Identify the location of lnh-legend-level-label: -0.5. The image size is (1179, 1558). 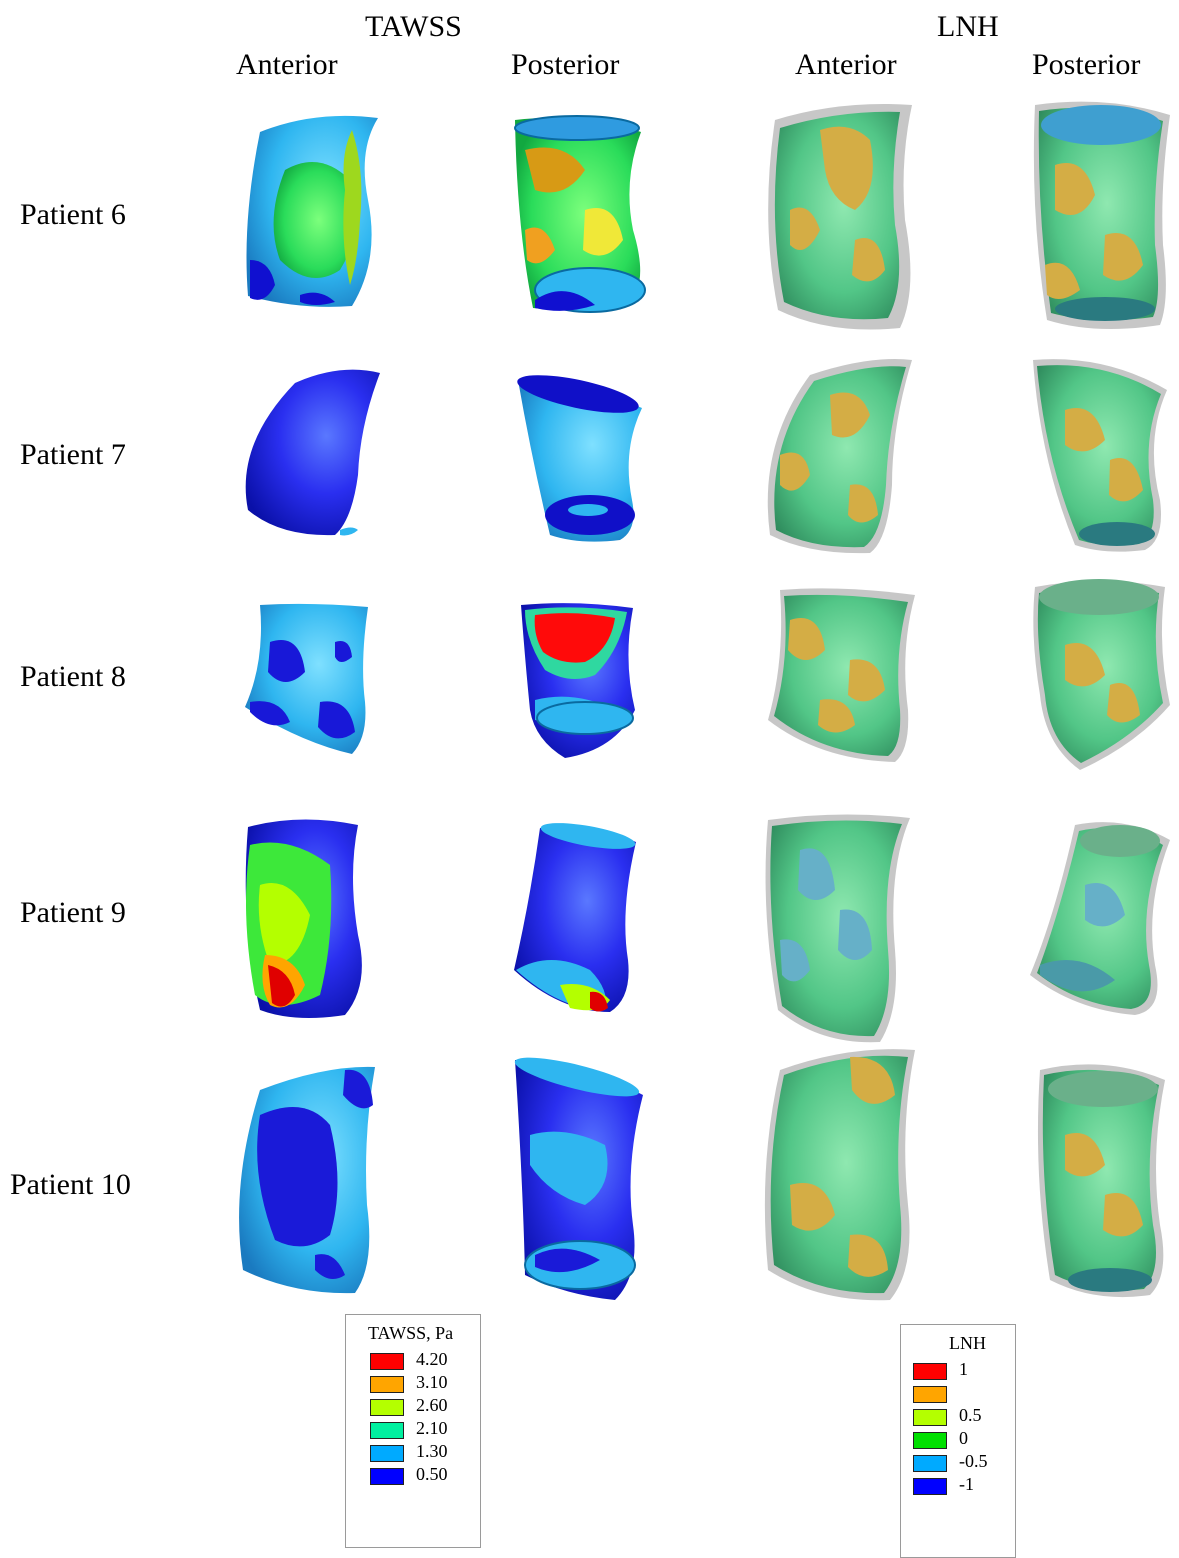
(973, 1461).